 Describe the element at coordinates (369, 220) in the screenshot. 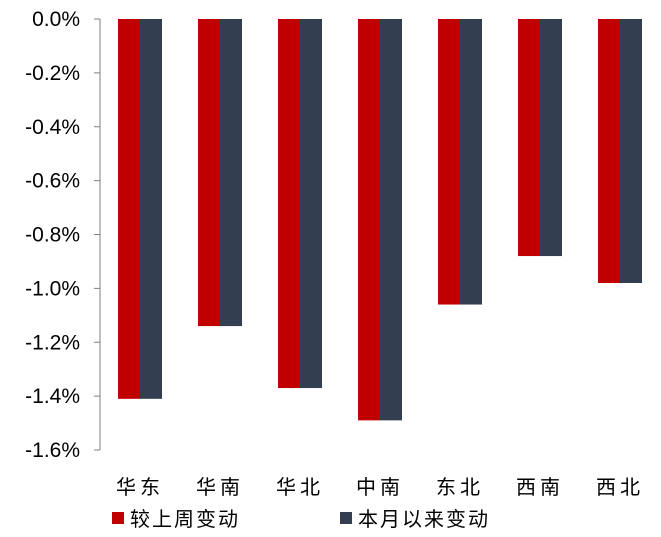

I see `bar-series-1-中南` at that location.